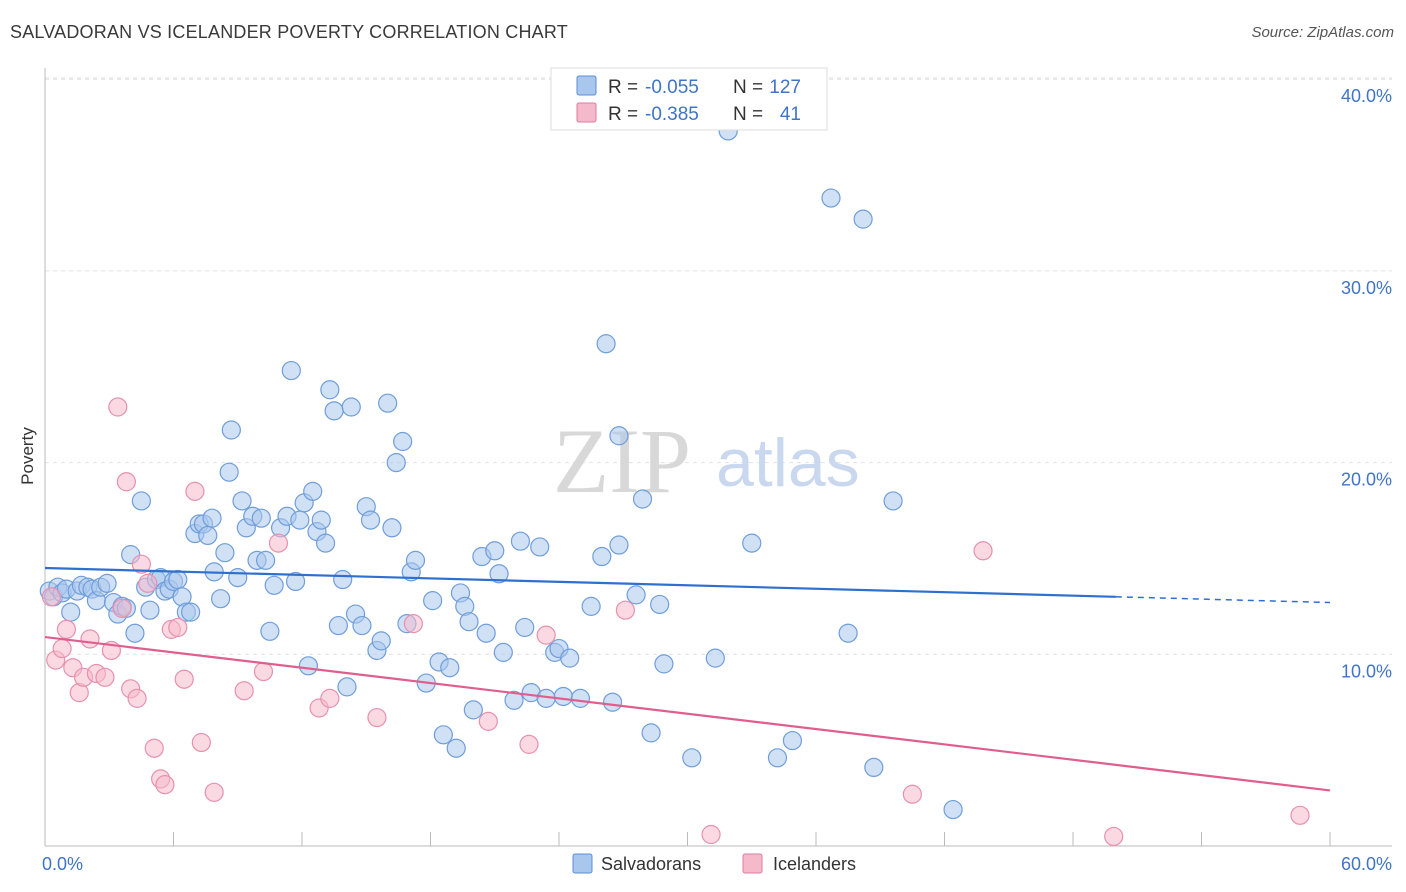 This screenshot has height=892, width=1406. What do you see at coordinates (672, 87) in the screenshot?
I see `stats-r-value-salvadorans: -0.055` at bounding box center [672, 87].